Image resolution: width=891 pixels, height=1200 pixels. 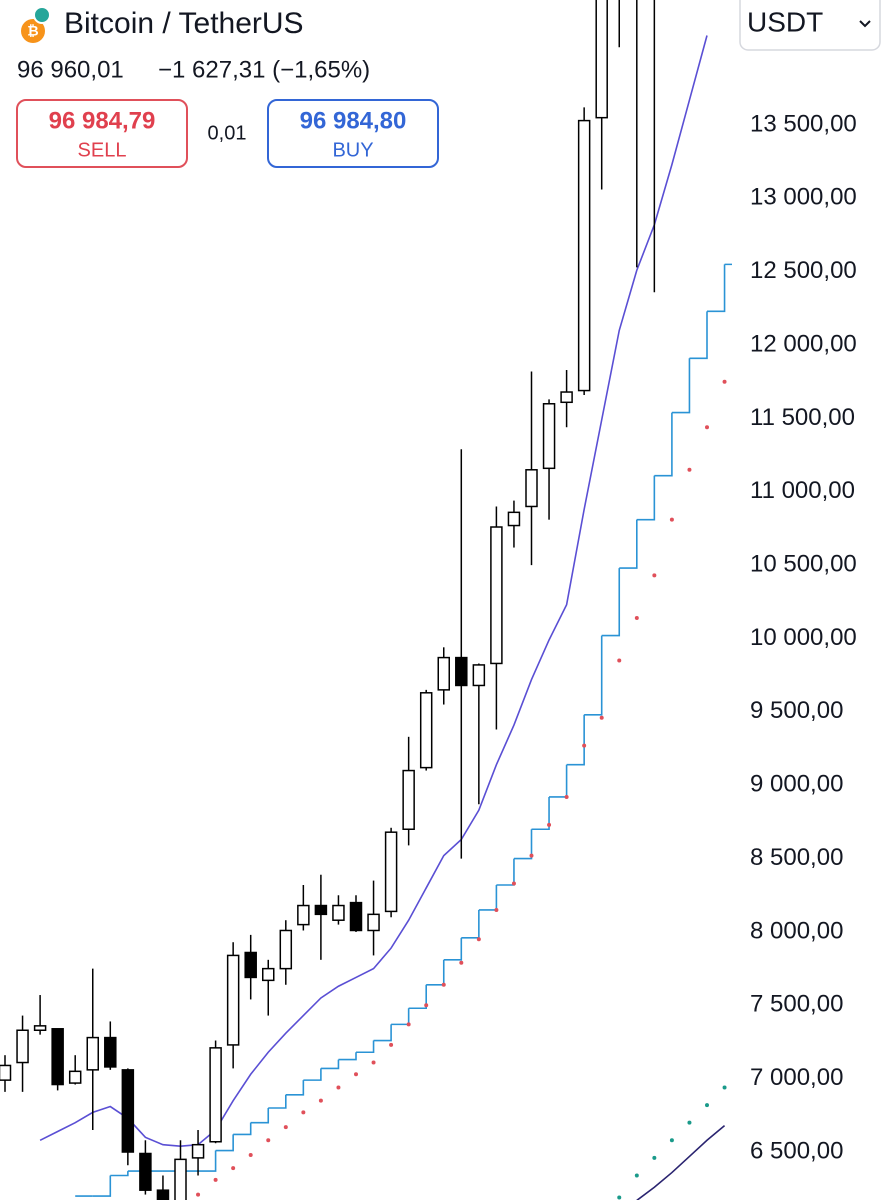 What do you see at coordinates (796, 1004) in the screenshot?
I see `y-tick-label: 7 500,00` at bounding box center [796, 1004].